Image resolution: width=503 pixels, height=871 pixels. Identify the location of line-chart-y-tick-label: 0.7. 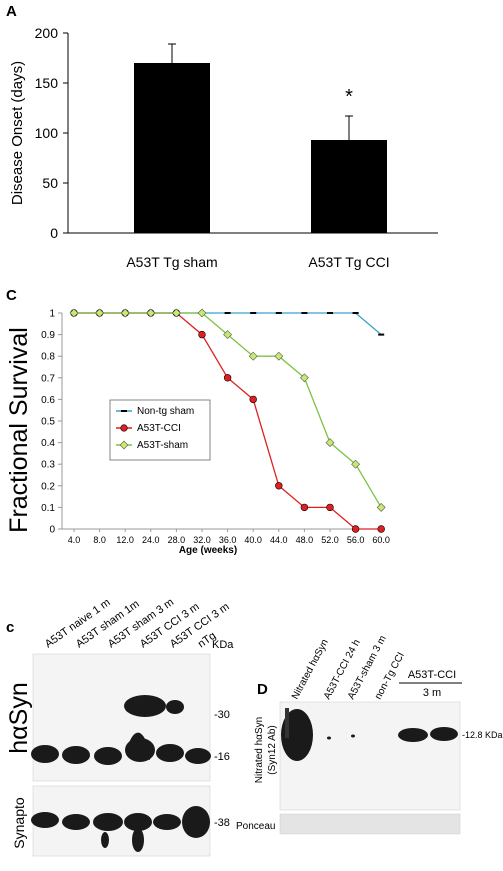
(48, 378).